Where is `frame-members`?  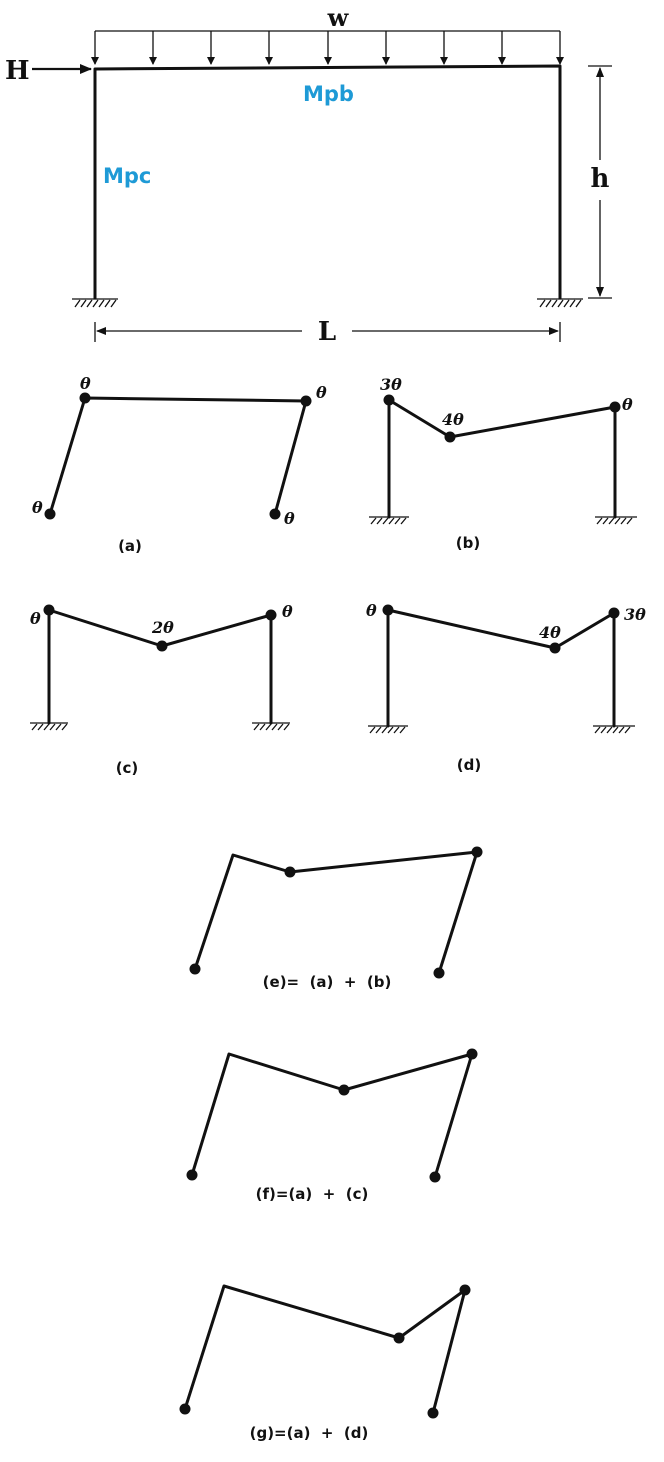
frame-members is located at coordinates (327, 182).